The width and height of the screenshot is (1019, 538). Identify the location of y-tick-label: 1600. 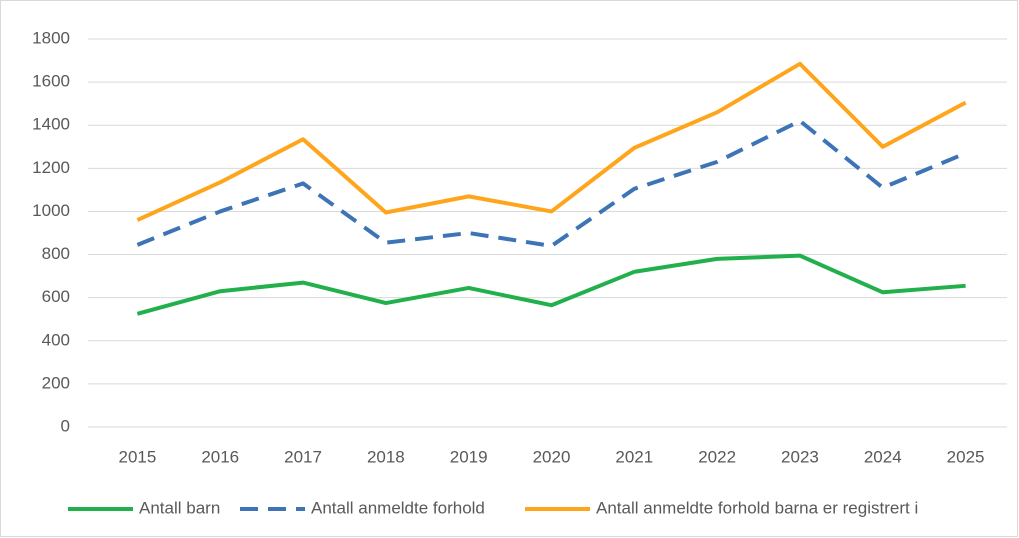
(51, 81).